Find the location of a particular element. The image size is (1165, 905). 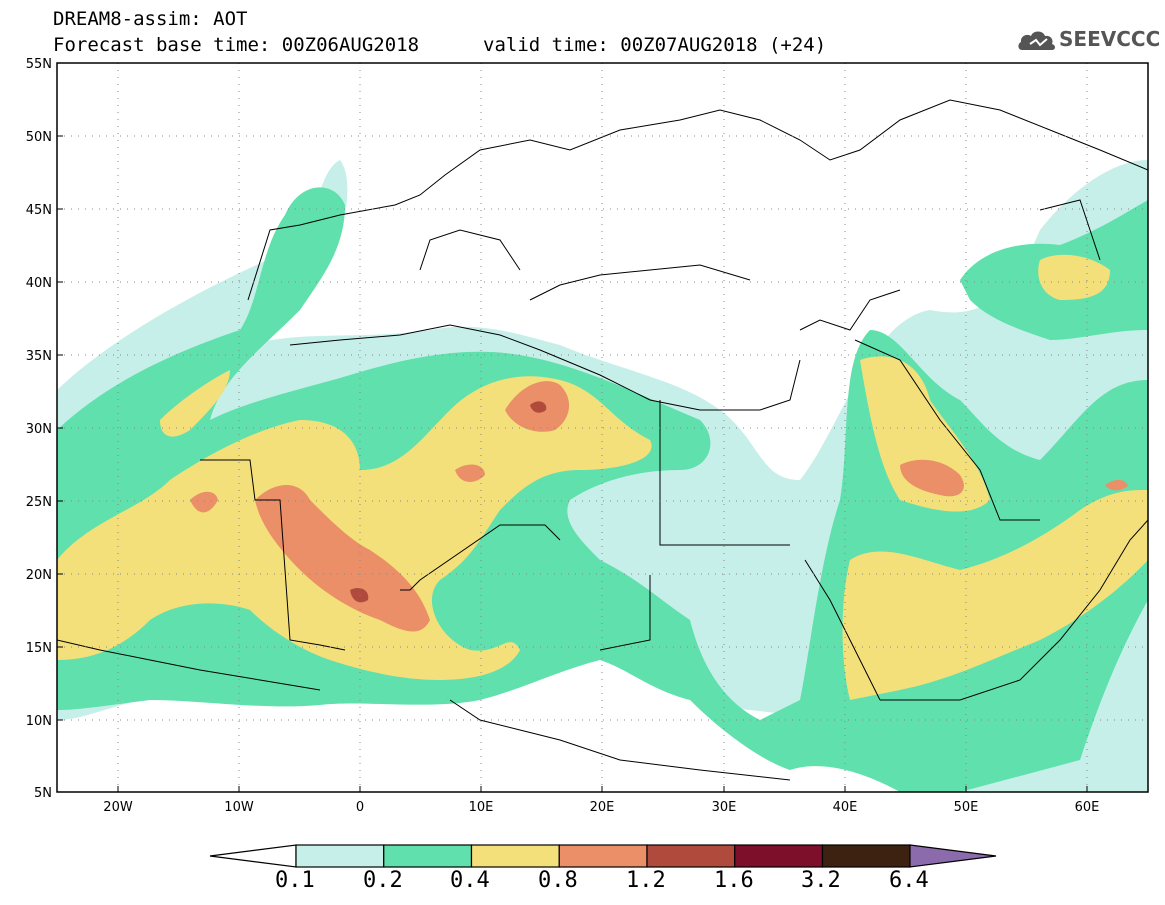

lat-label: 20N is located at coordinates (39, 575).